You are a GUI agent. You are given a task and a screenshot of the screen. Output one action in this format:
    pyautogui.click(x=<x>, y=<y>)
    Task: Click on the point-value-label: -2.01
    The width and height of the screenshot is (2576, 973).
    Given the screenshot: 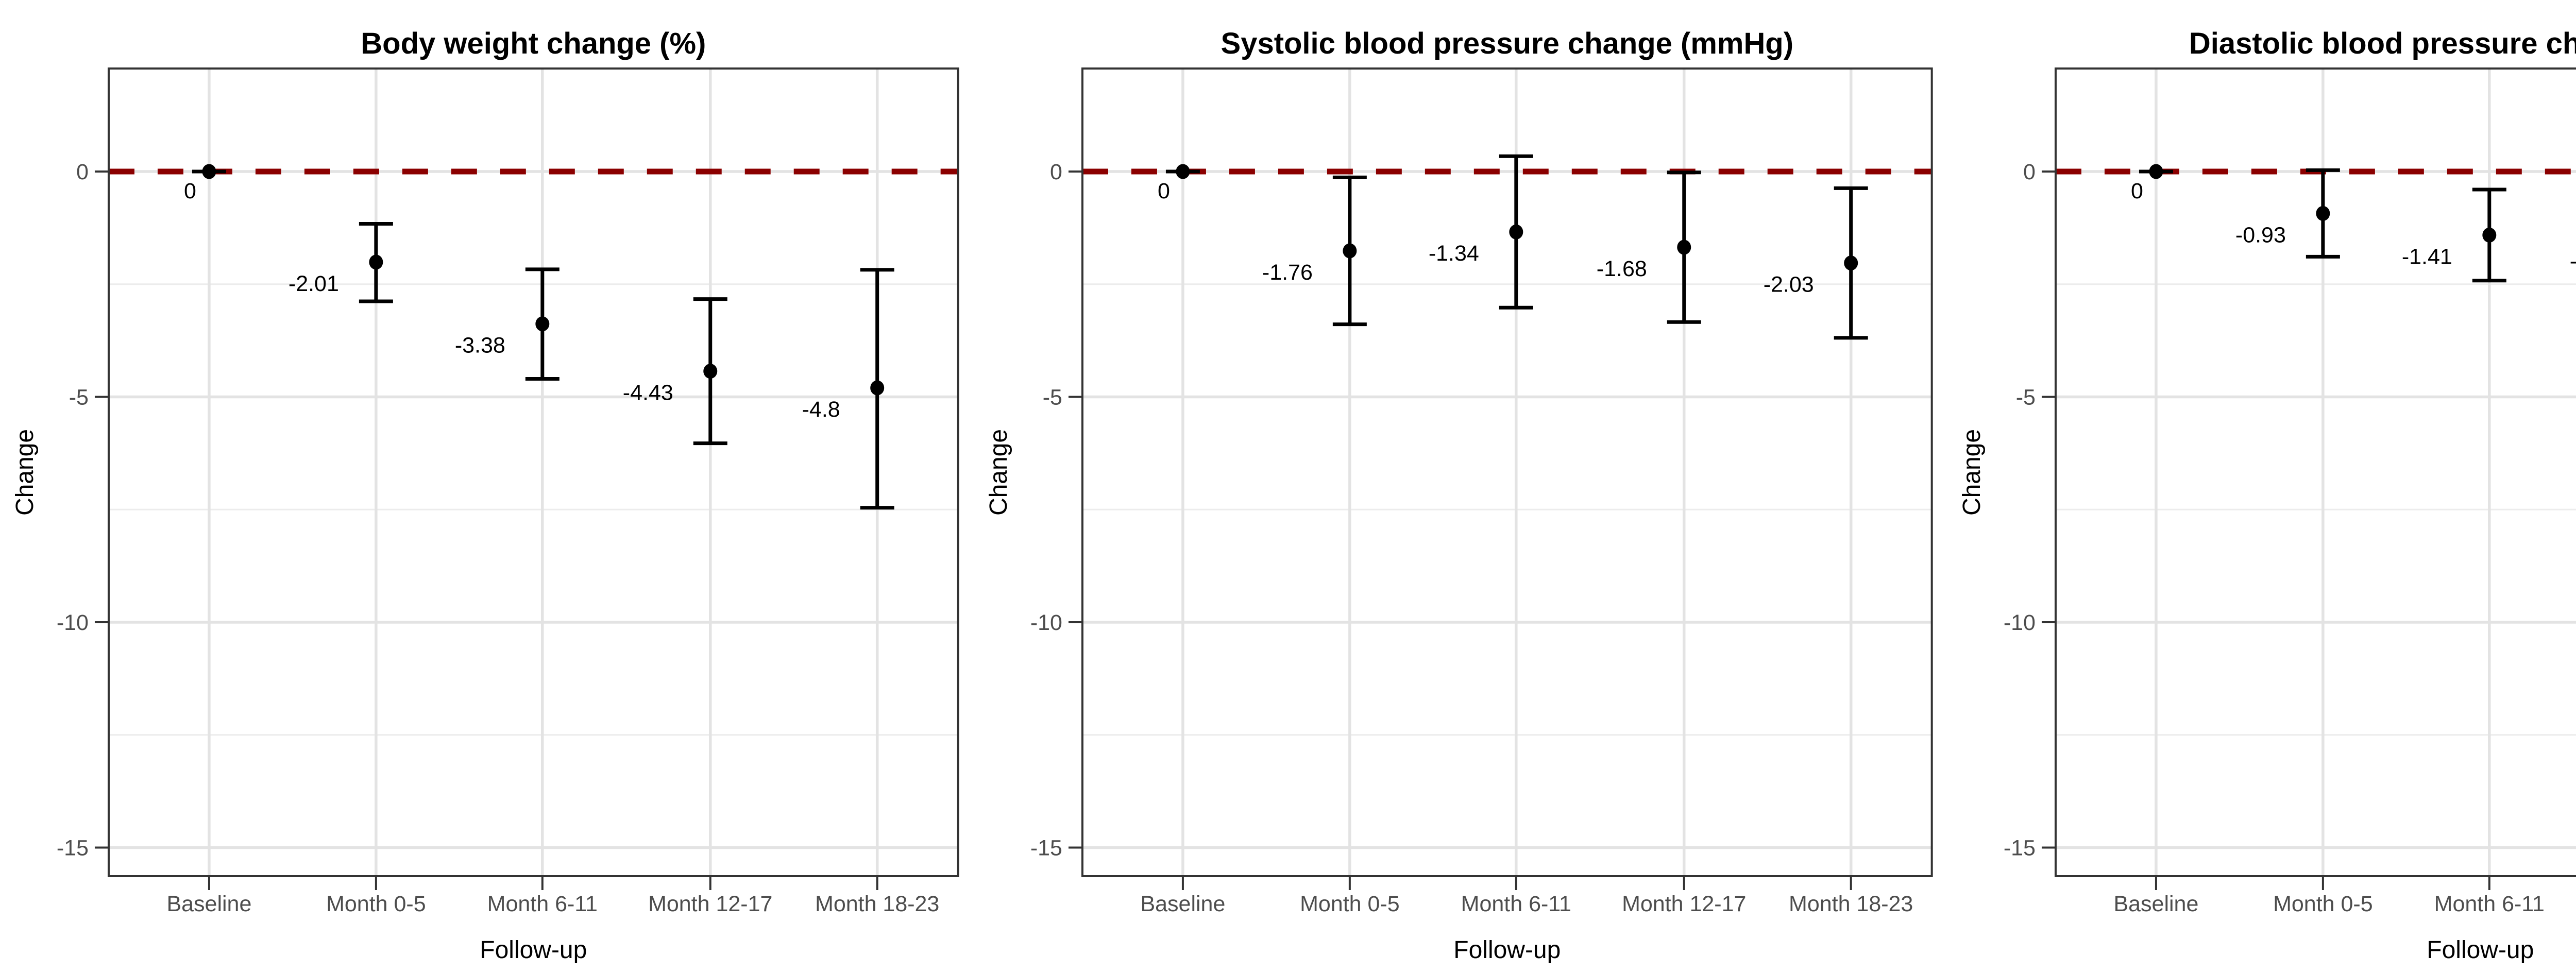 What is the action you would take?
    pyautogui.click(x=314, y=283)
    